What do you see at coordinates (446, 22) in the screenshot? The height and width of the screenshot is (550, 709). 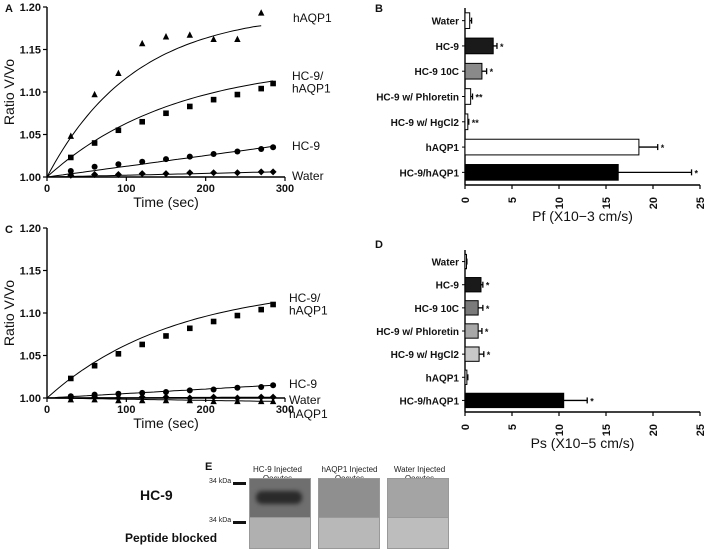 I see `category-label: Water` at bounding box center [446, 22].